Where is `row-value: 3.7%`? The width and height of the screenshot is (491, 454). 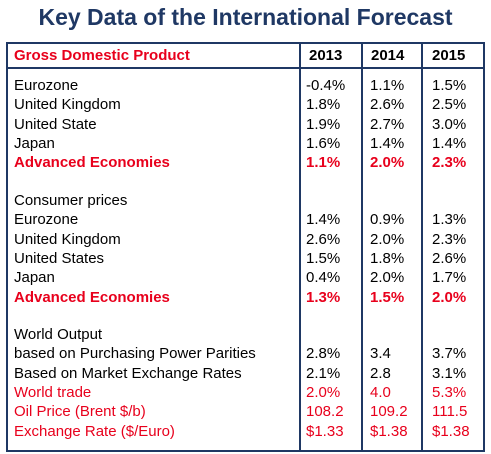
row-value: 3.7% is located at coordinates (449, 354).